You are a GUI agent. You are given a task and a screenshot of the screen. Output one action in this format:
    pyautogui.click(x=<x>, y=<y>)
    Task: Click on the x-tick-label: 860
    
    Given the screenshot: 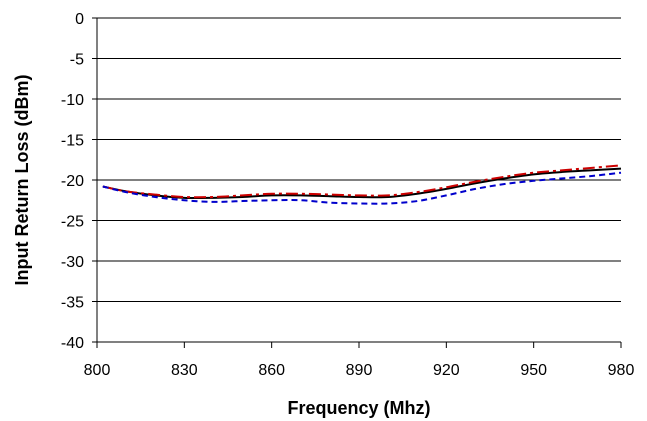 What is the action you would take?
    pyautogui.click(x=271, y=370)
    